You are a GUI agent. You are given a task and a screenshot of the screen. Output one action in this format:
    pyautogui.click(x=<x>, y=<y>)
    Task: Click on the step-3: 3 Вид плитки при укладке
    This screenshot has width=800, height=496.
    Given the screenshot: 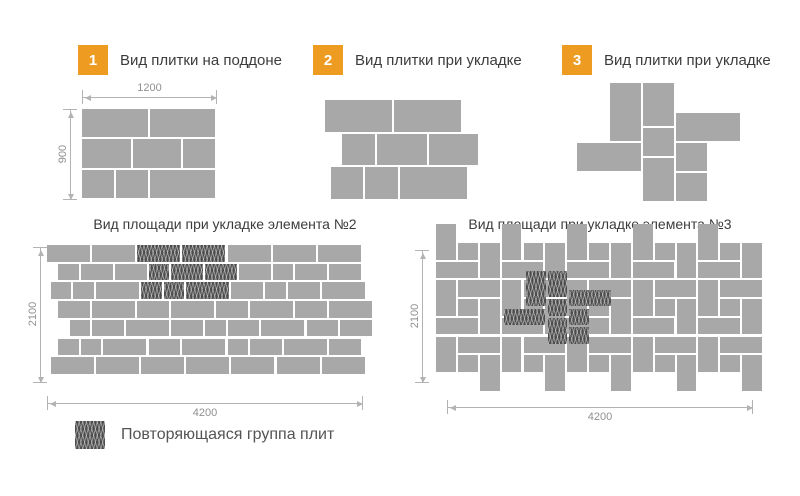 What is the action you would take?
    pyautogui.click(x=666, y=60)
    